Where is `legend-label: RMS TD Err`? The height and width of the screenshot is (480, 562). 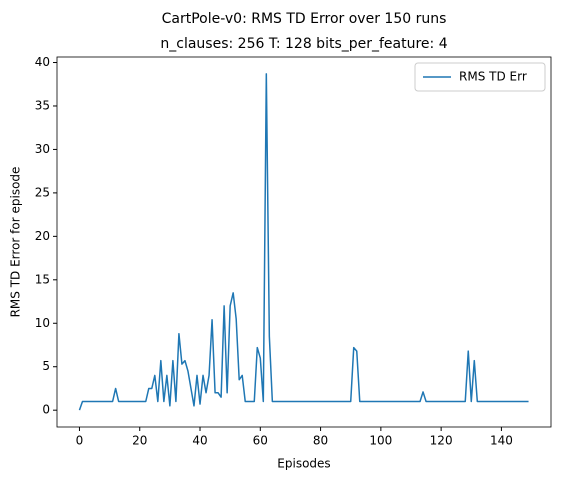
legend-label: RMS TD Err is located at coordinates (493, 77).